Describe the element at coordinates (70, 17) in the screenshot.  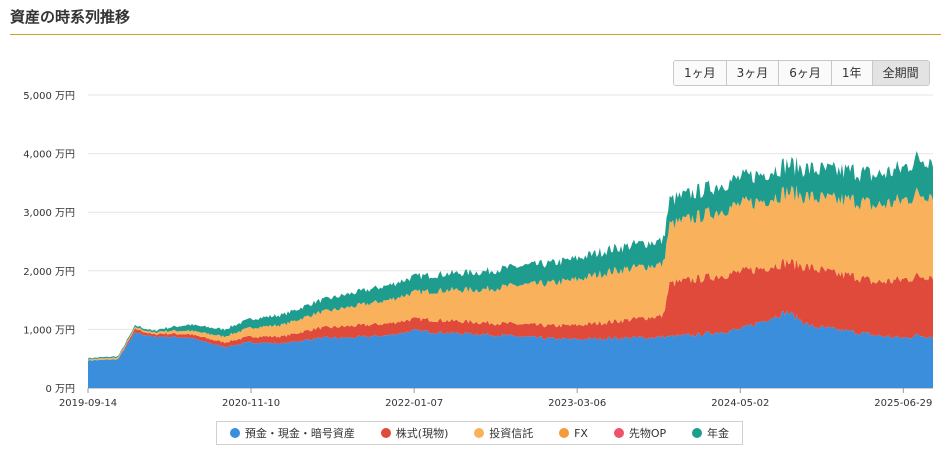
I see `page-title: 資産の時系列推移` at that location.